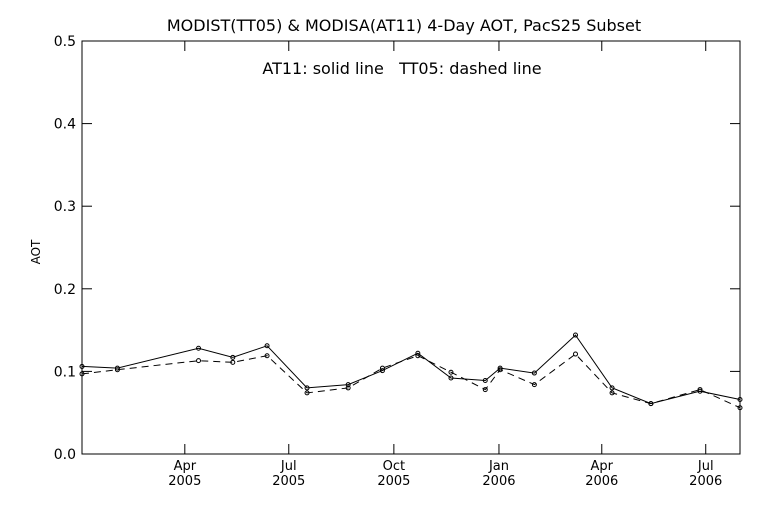  I want to click on y-tick-label: 0.0, so click(65, 455).